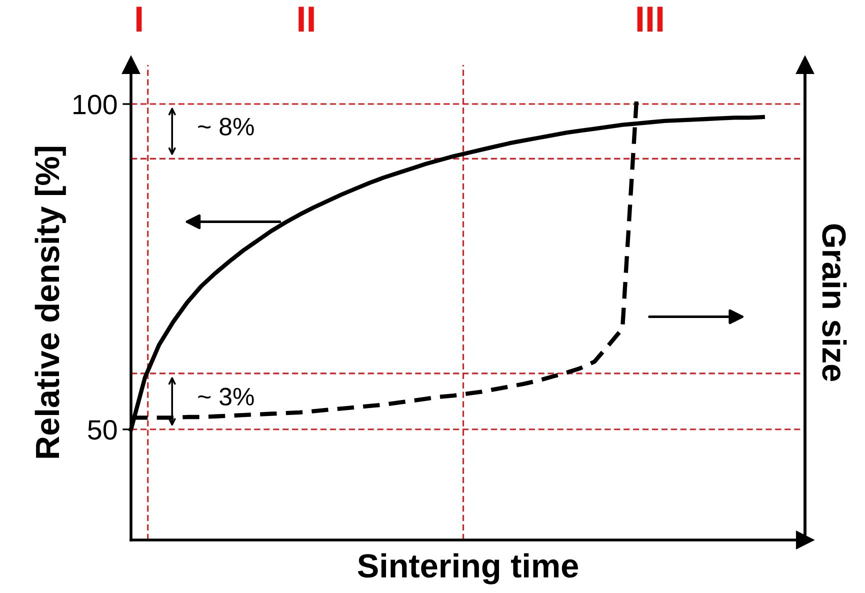  I want to click on x-axis-title: Sintering time, so click(468, 568).